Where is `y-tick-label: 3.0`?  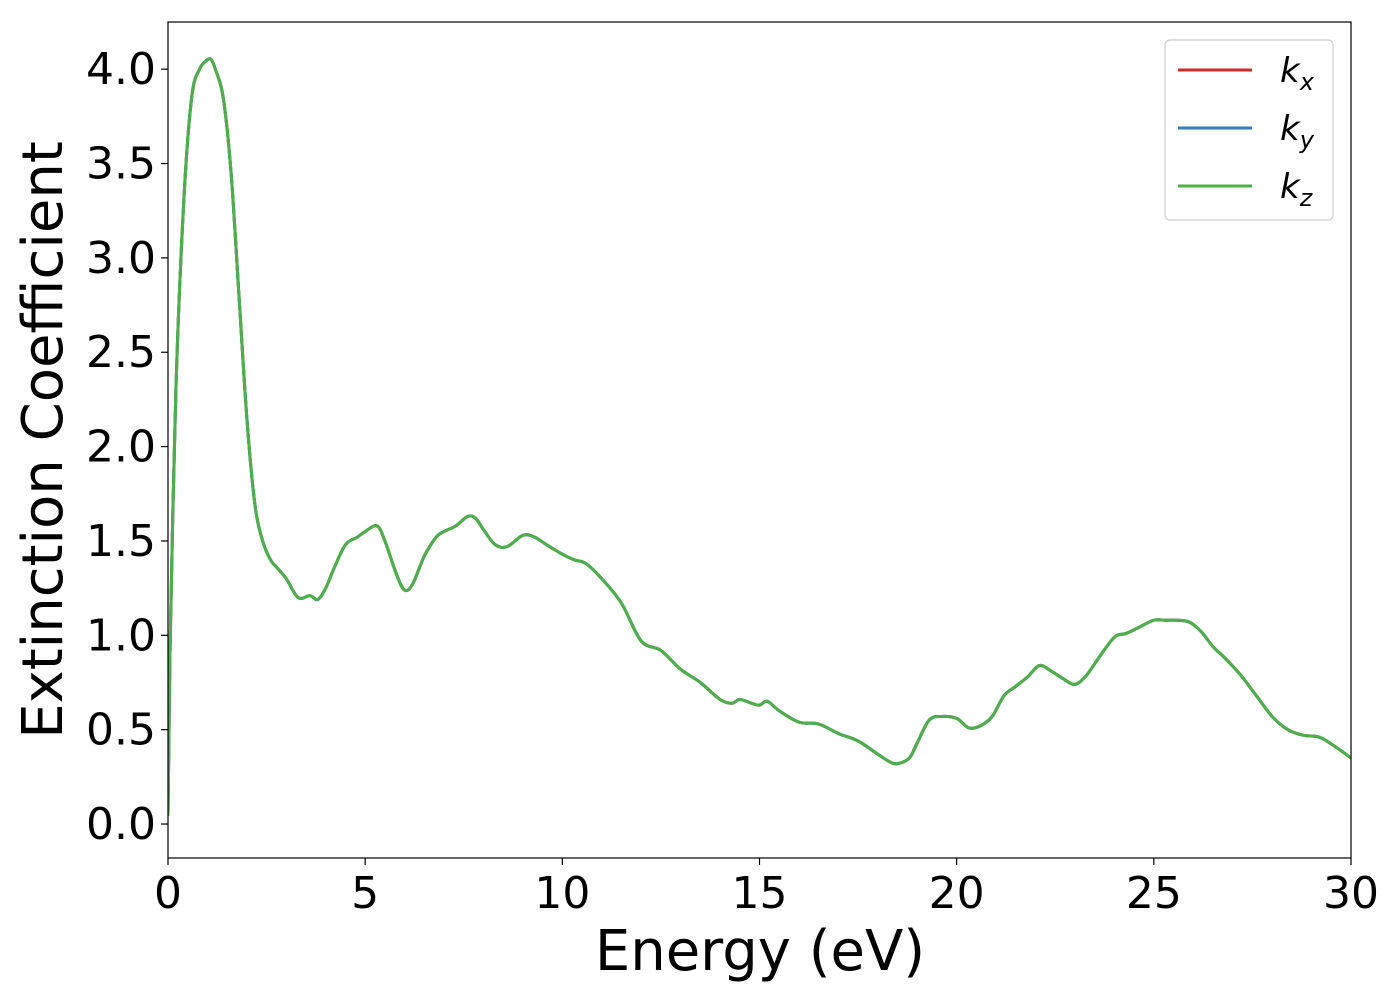
y-tick-label: 3.0 is located at coordinates (121, 258).